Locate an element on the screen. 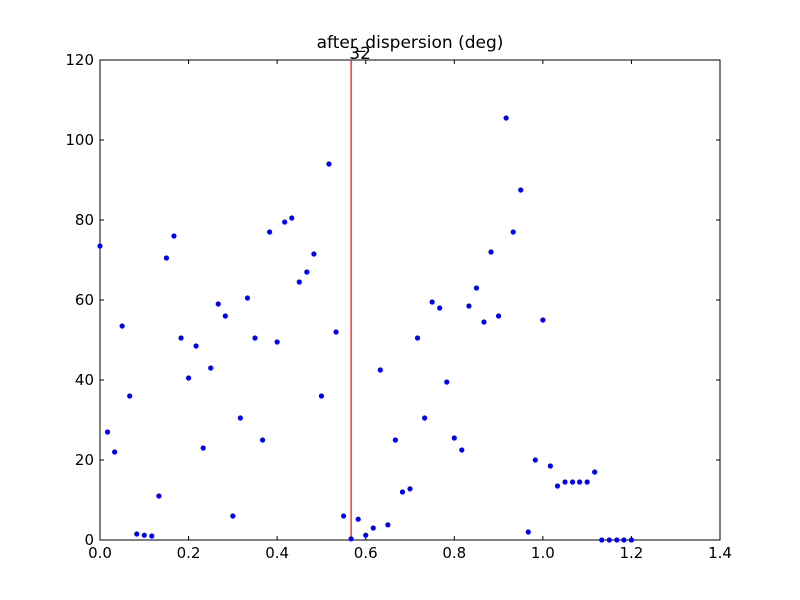 This screenshot has height=600, width=800. x-tick-label: 0.0 is located at coordinates (100, 553).